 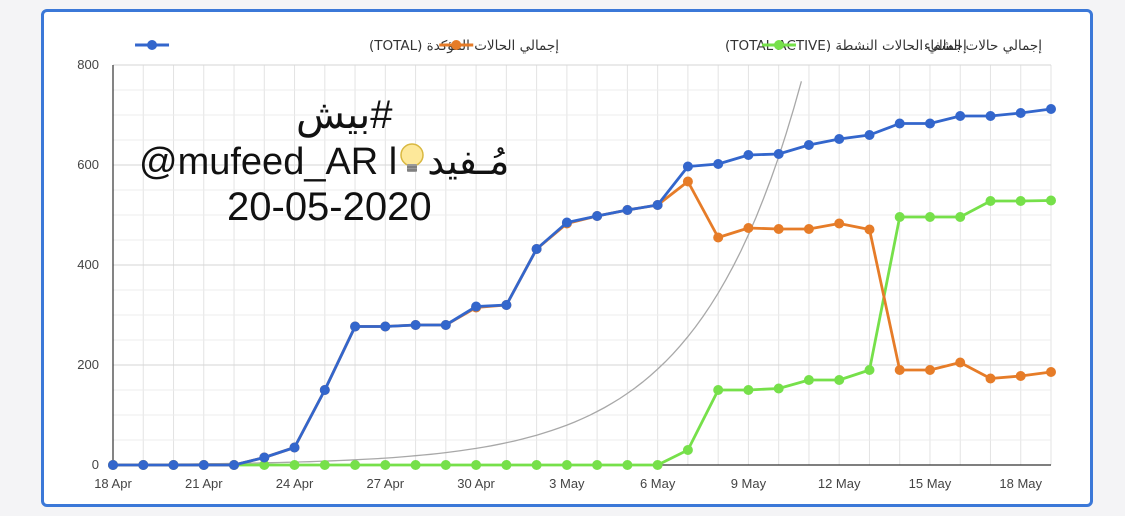 What do you see at coordinates (268, 162) in the screenshot?
I see `handle-text: @mufeed_AR l` at bounding box center [268, 162].